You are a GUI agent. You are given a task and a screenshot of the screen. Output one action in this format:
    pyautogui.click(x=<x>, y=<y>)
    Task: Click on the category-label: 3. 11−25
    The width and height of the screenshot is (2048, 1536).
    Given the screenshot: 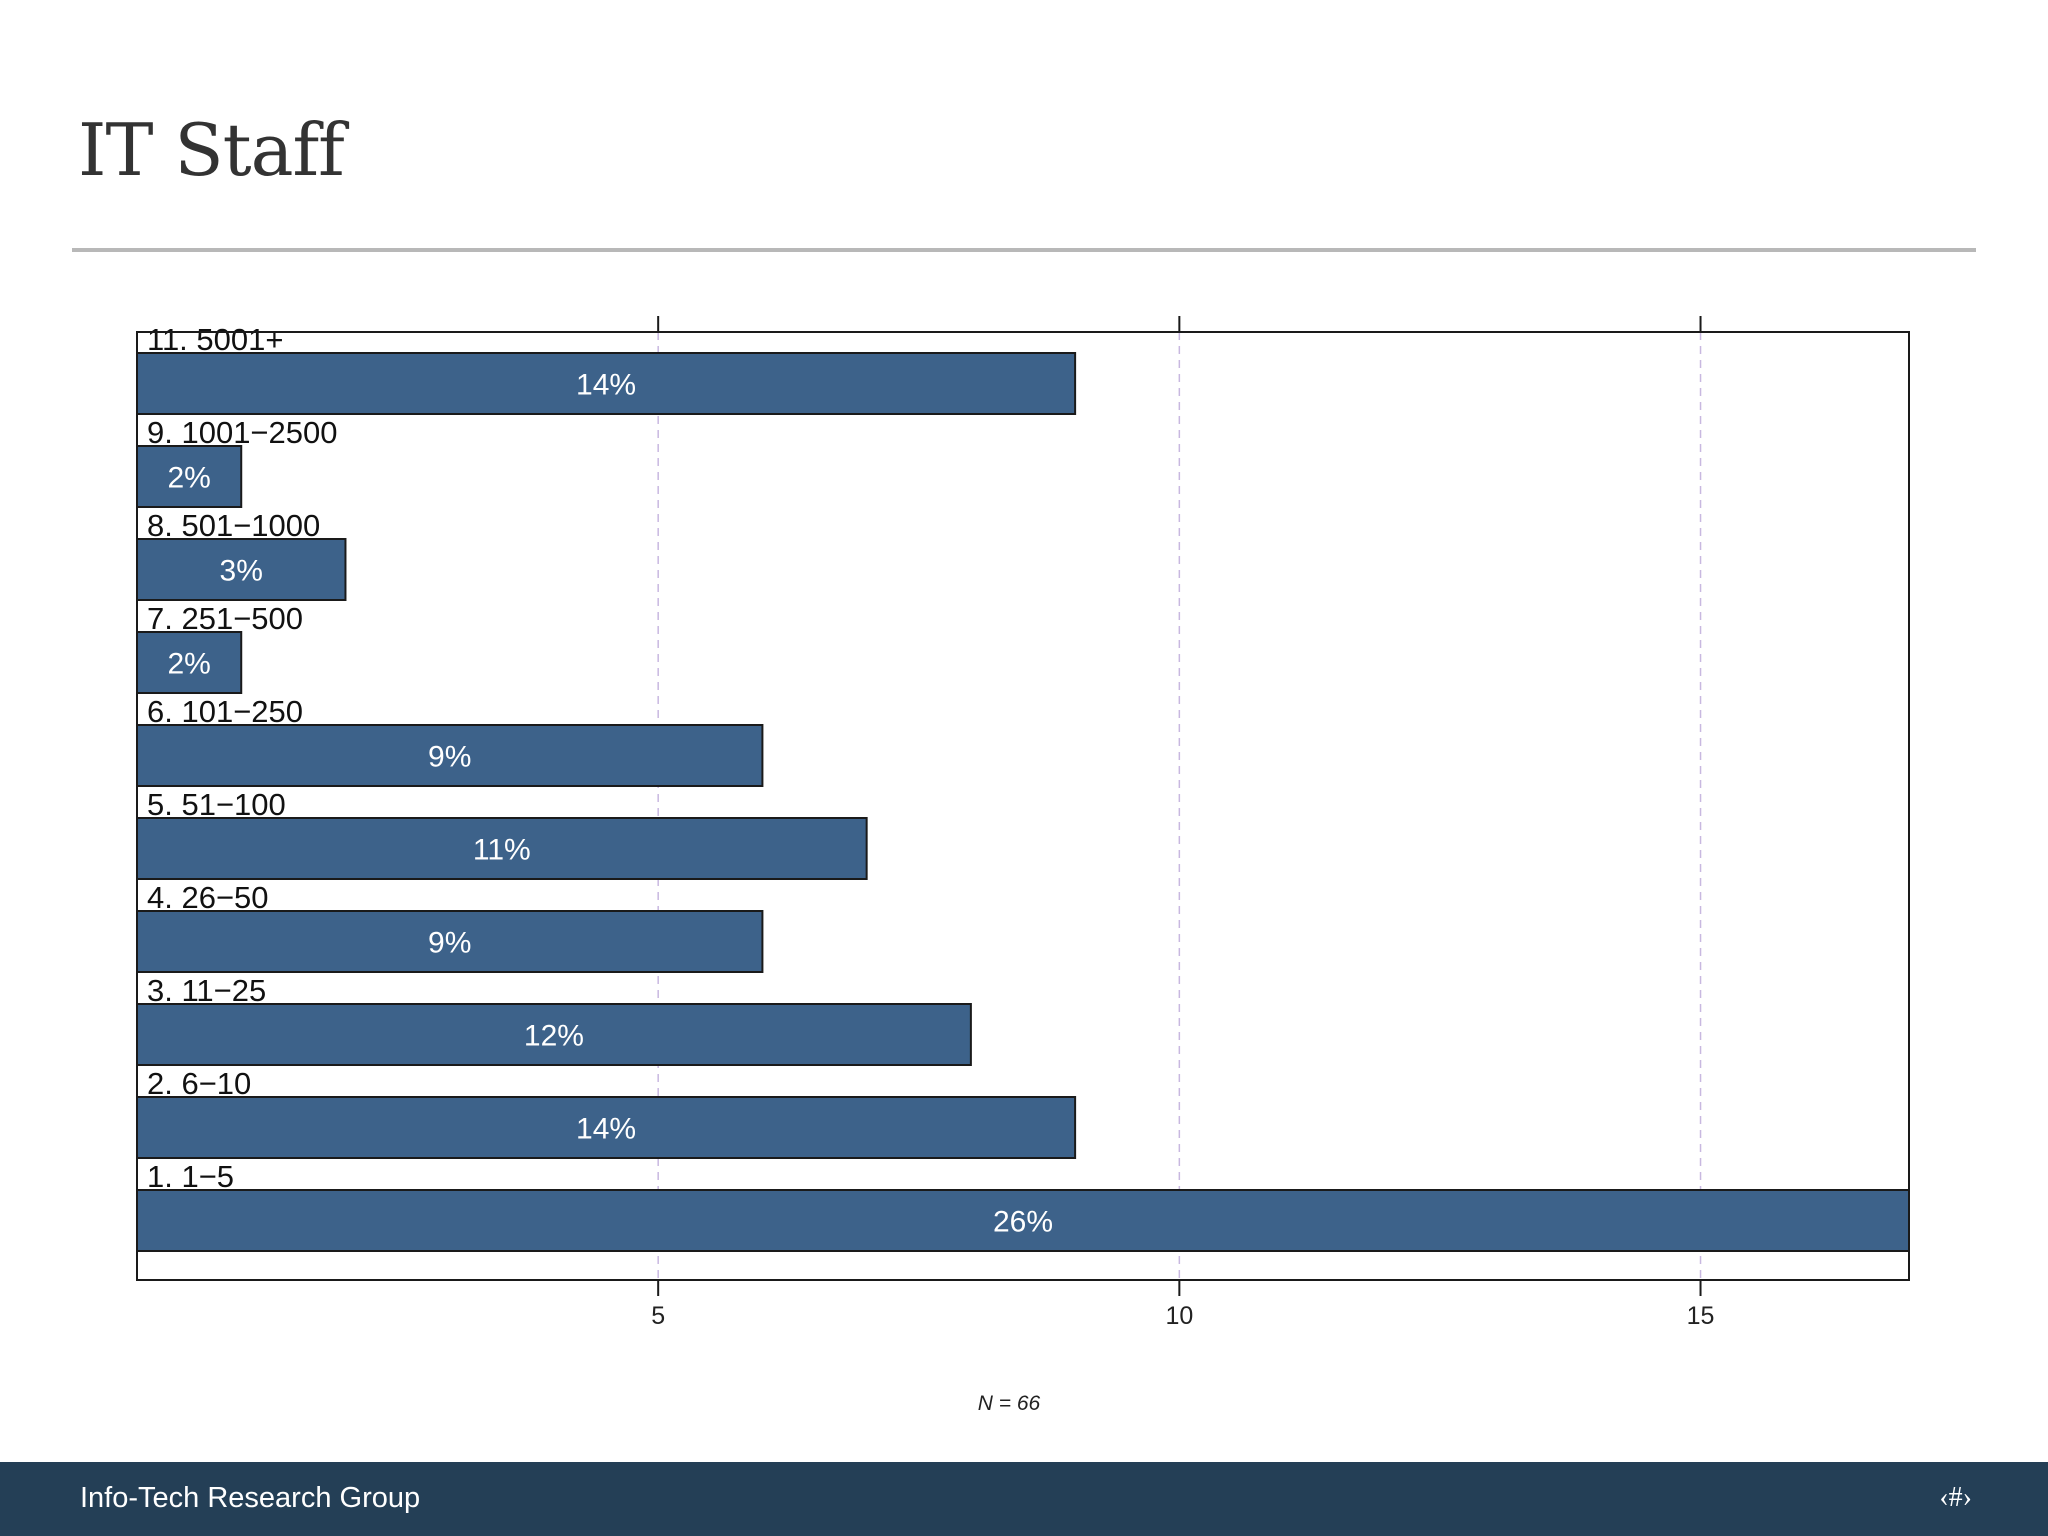 What is the action you would take?
    pyautogui.click(x=206, y=990)
    